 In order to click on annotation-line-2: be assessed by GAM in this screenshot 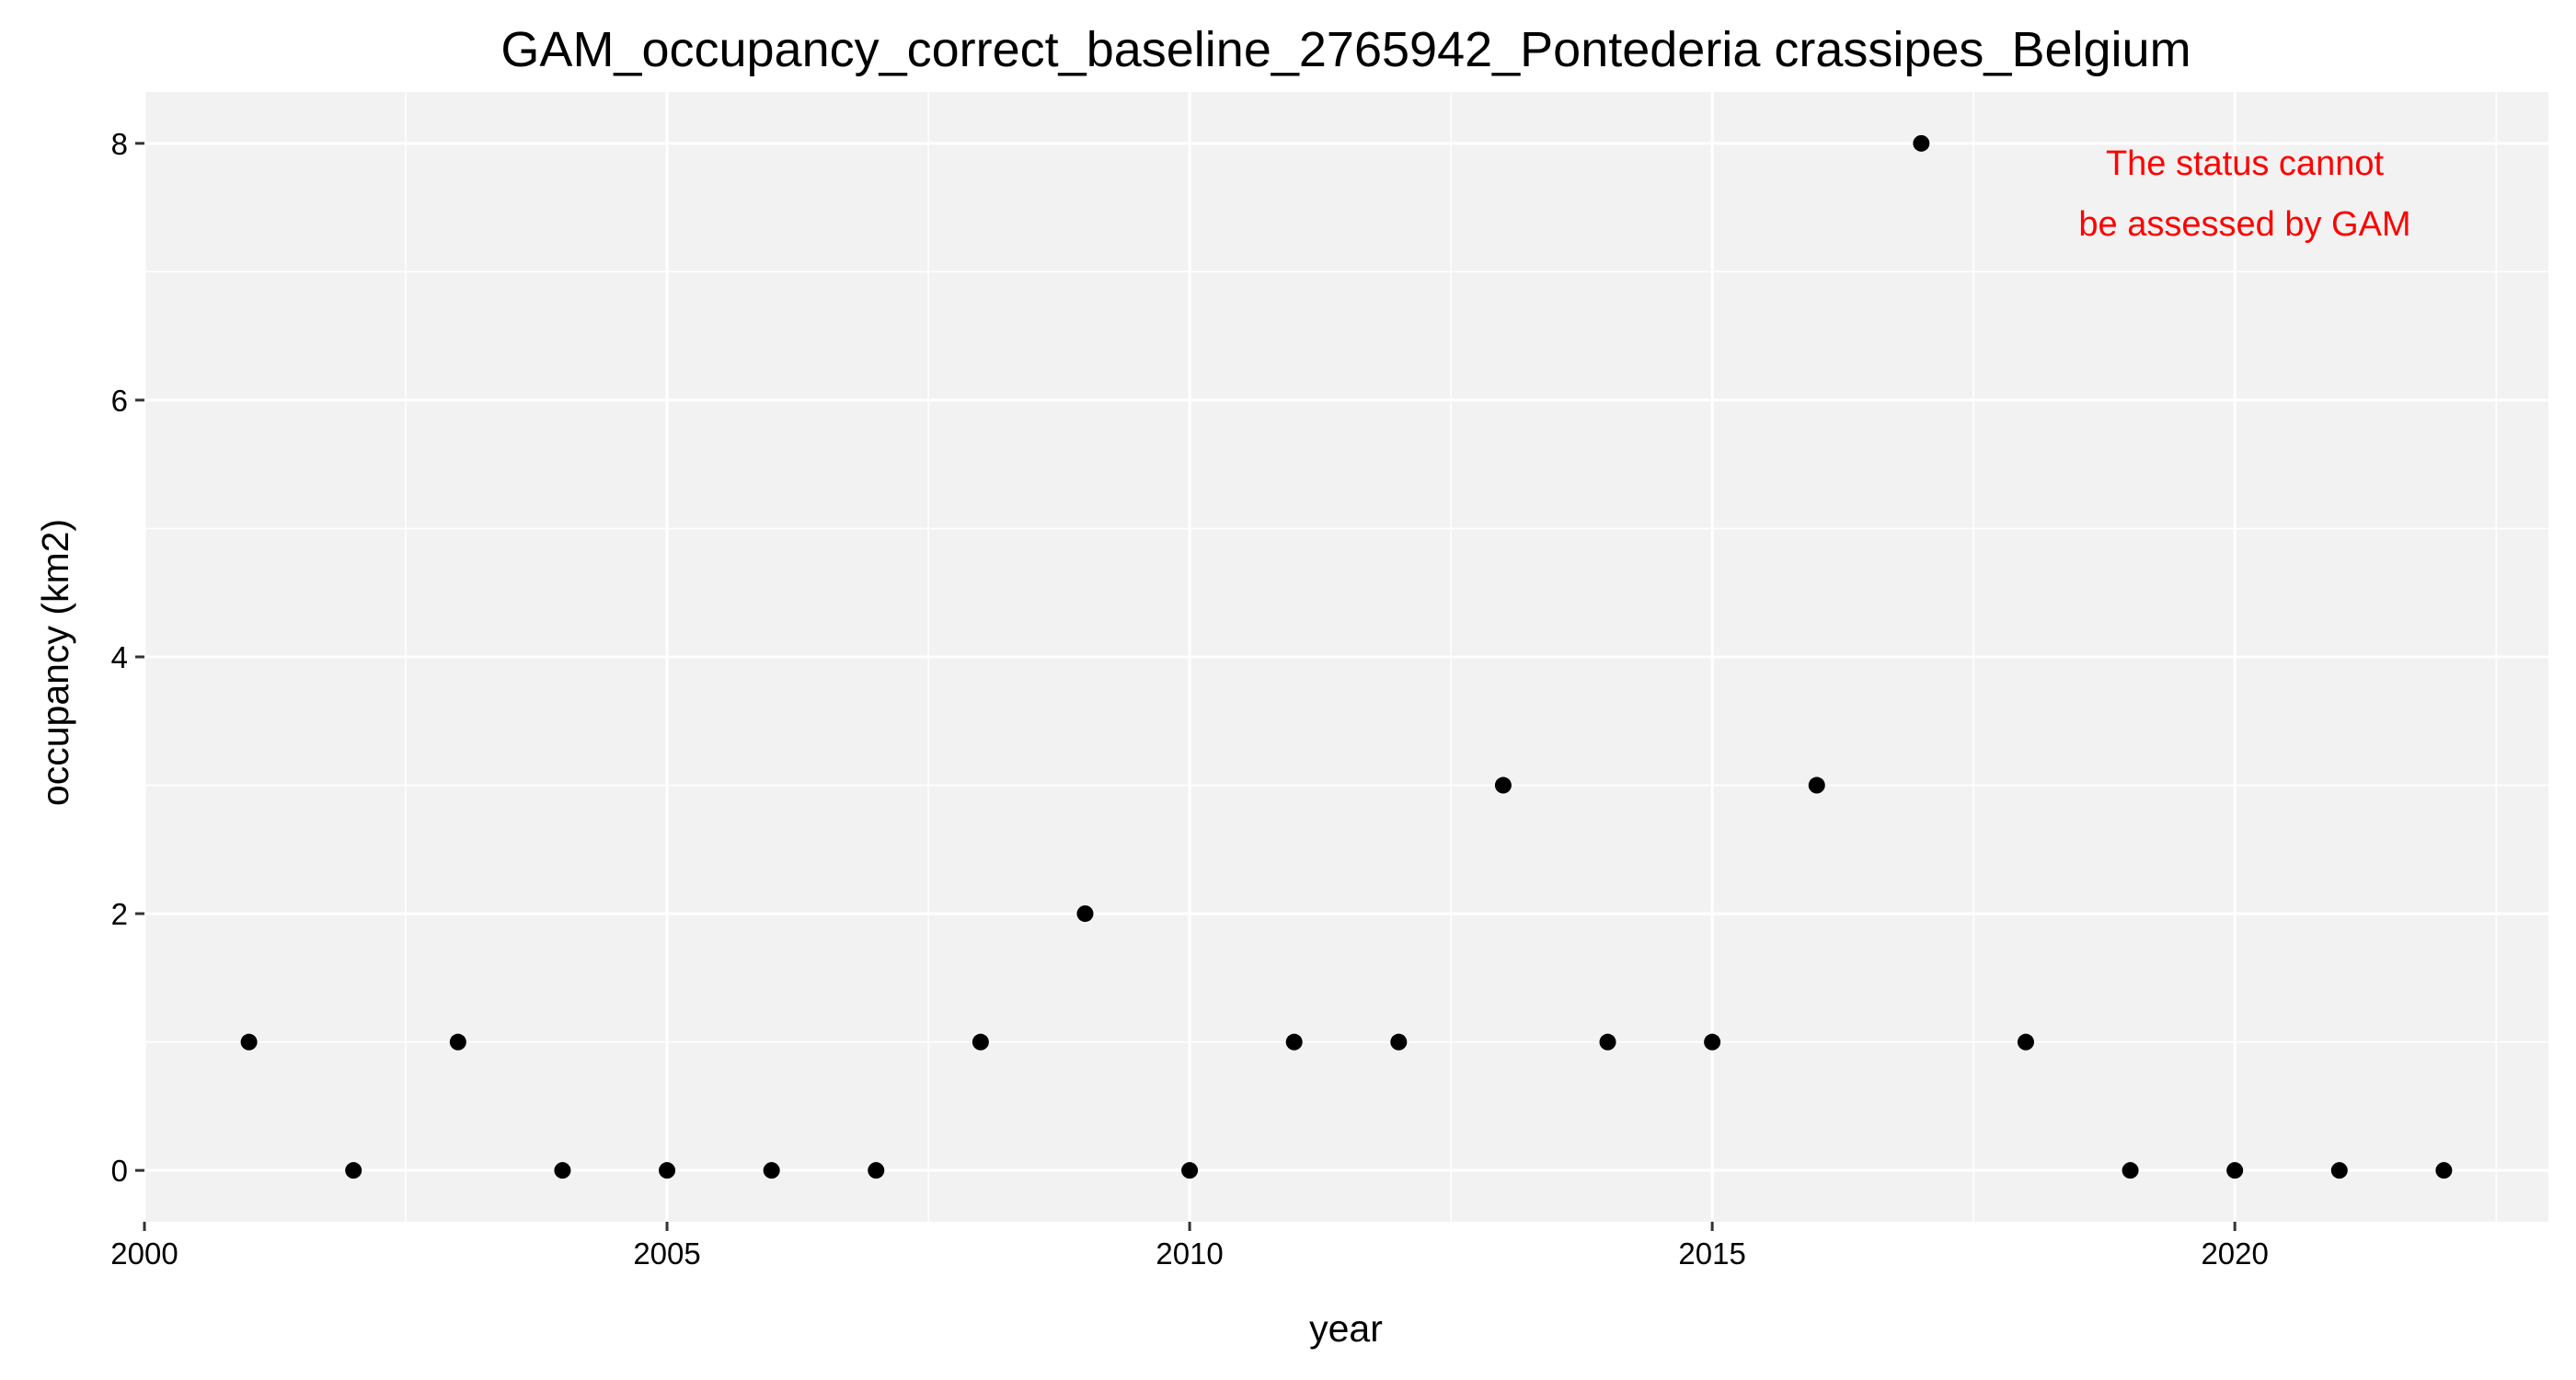, I will do `click(2244, 224)`.